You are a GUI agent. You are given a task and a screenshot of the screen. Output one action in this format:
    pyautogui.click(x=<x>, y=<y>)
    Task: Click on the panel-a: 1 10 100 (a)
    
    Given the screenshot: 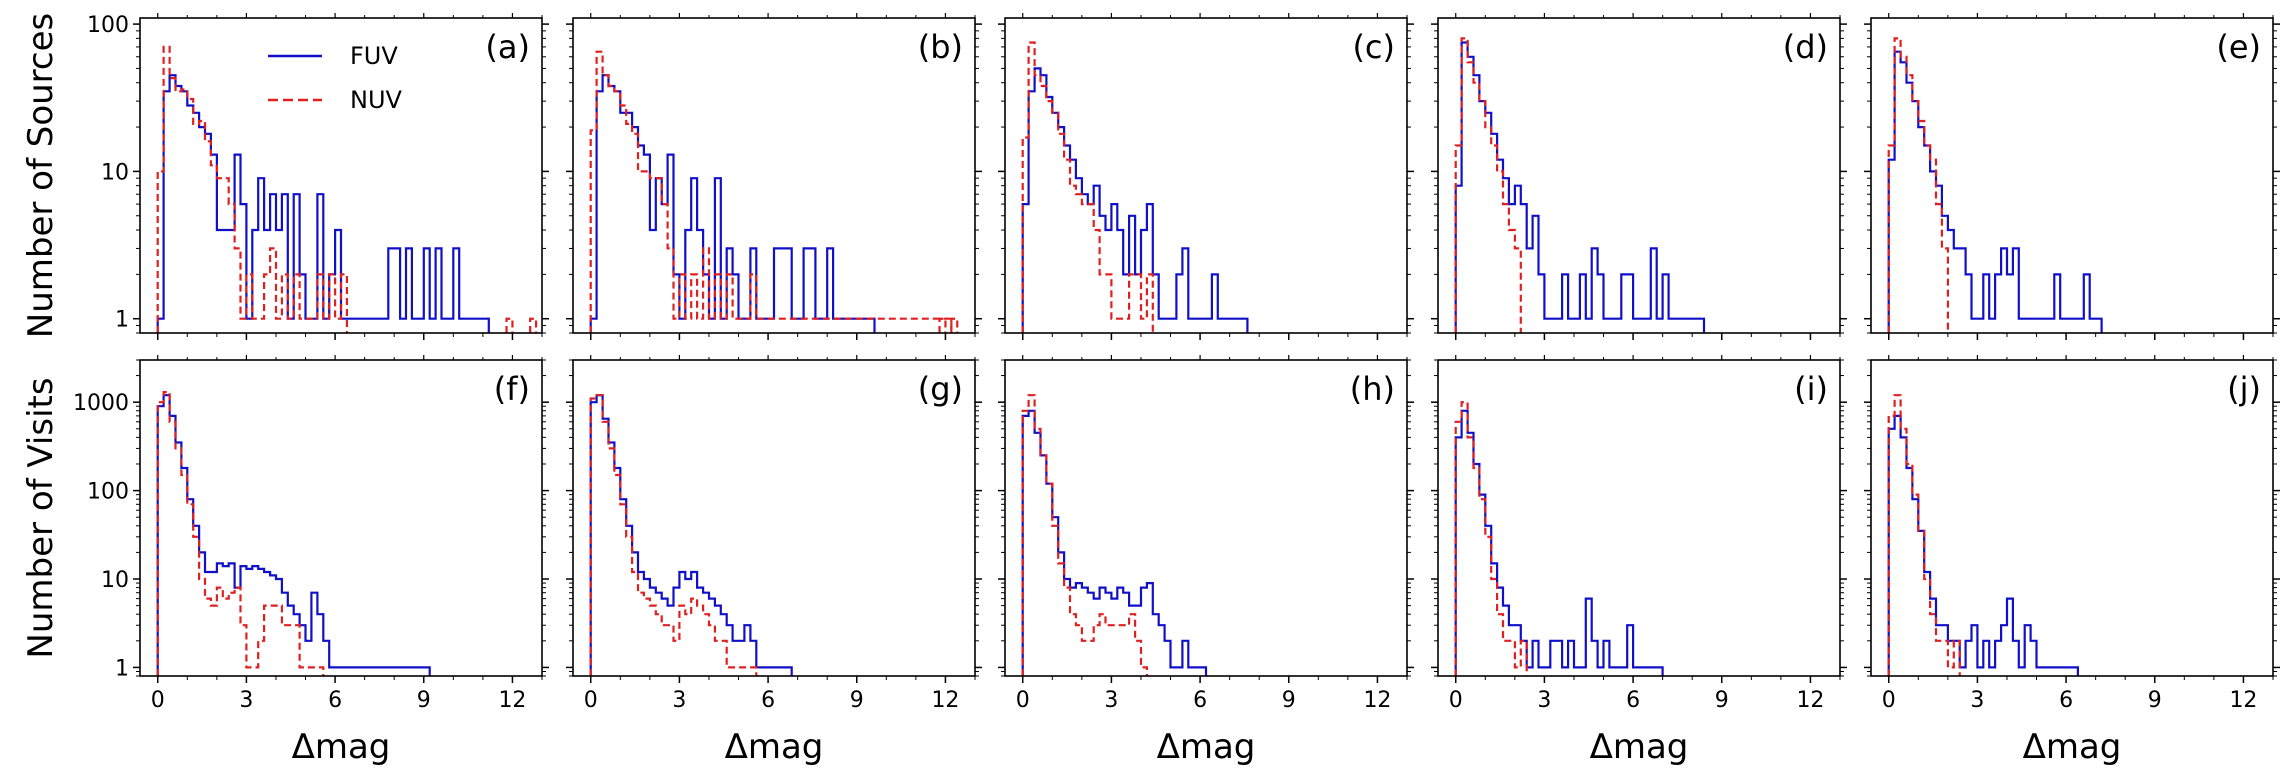 What is the action you would take?
    pyautogui.click(x=318, y=176)
    